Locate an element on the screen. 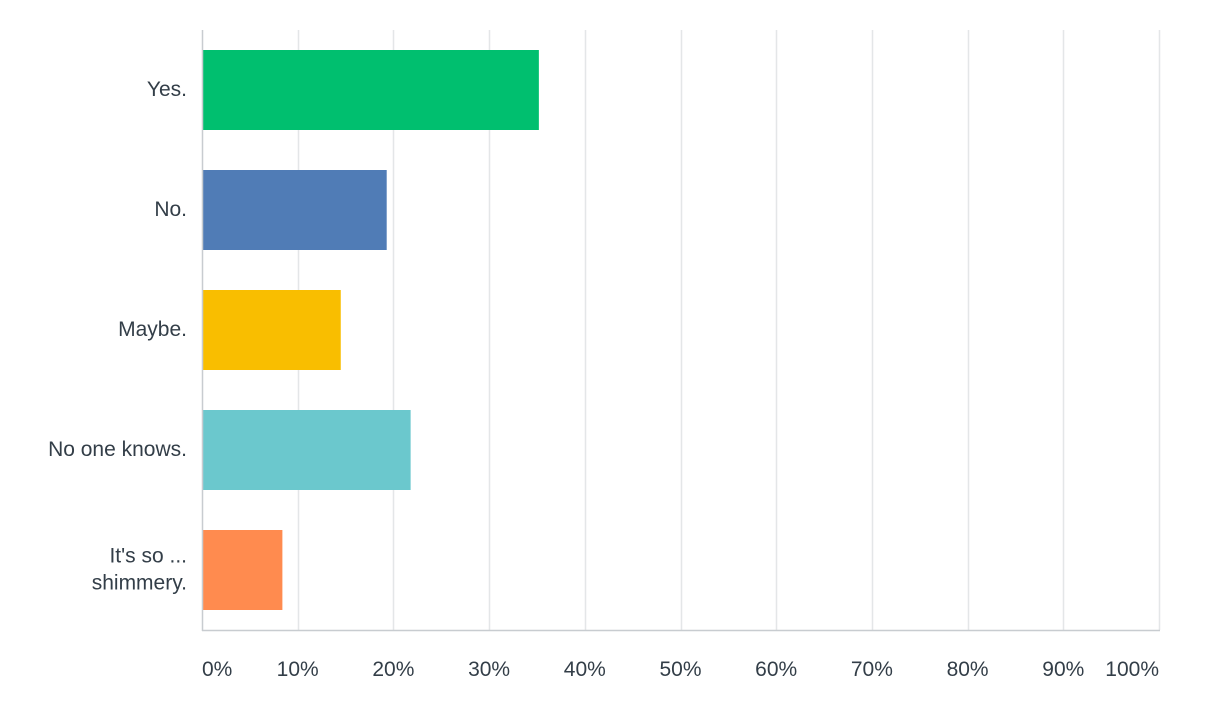 This screenshot has width=1220, height=716. tick-labels: 0% 10% 20% 30% 40% 50% 60% 70% 80% 90% 100% is located at coordinates (680, 669).